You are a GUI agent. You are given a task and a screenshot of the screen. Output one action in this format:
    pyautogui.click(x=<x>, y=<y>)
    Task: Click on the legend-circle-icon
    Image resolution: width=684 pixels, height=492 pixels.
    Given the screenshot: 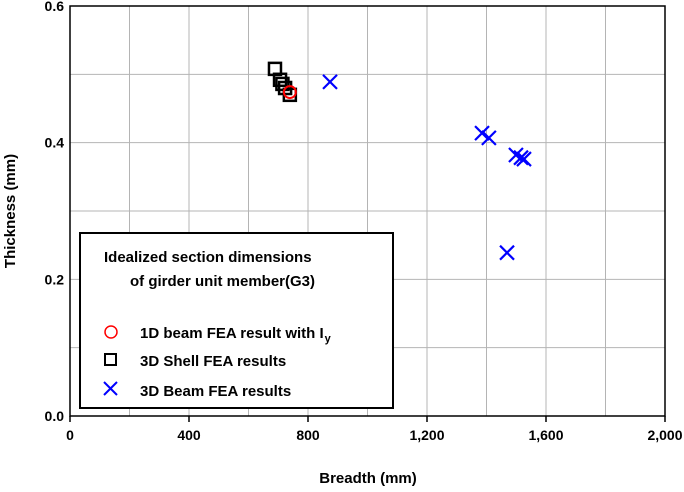 What is the action you would take?
    pyautogui.click(x=111, y=332)
    